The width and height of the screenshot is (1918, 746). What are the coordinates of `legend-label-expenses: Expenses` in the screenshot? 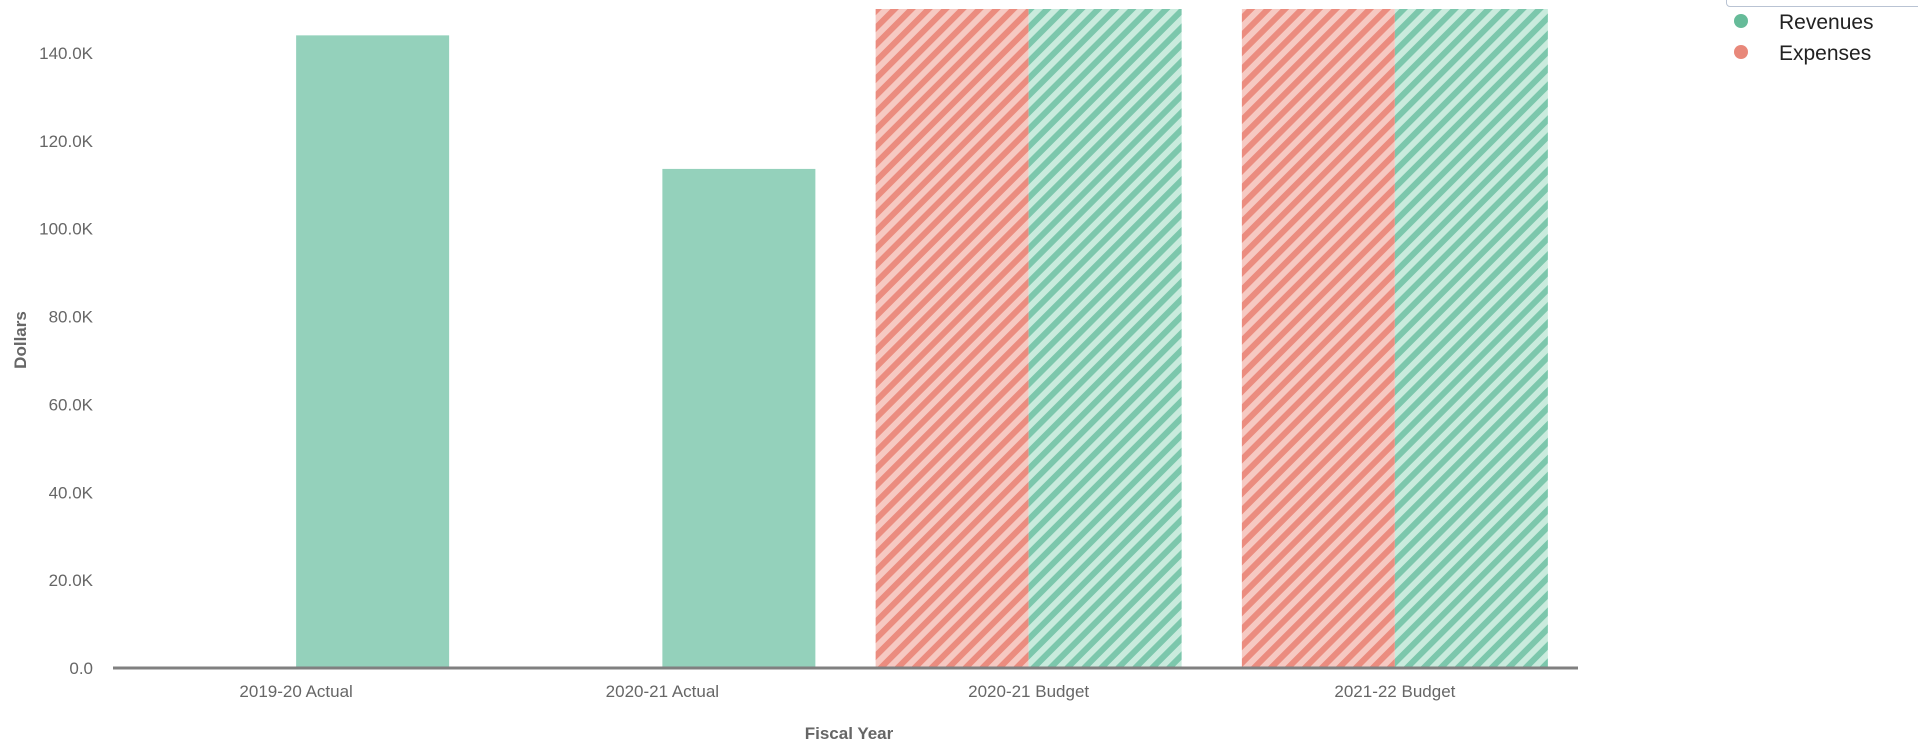 It's located at (1825, 53).